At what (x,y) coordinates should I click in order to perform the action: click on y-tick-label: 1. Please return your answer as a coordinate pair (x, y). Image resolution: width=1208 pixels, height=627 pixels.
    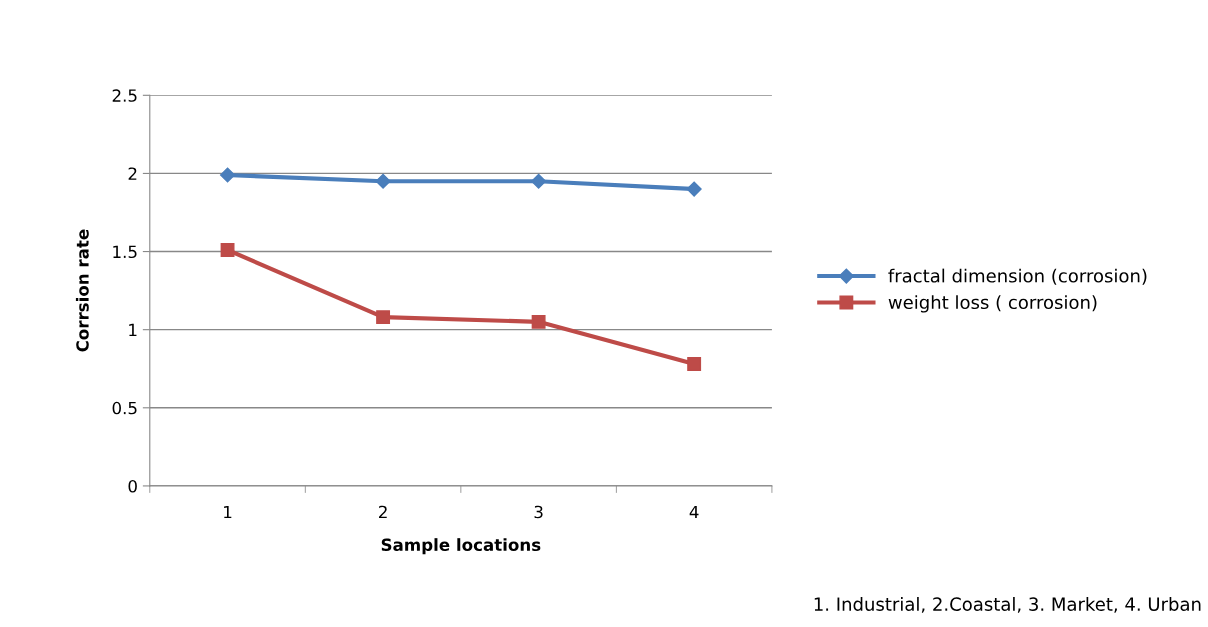
    Looking at the image, I should click on (133, 330).